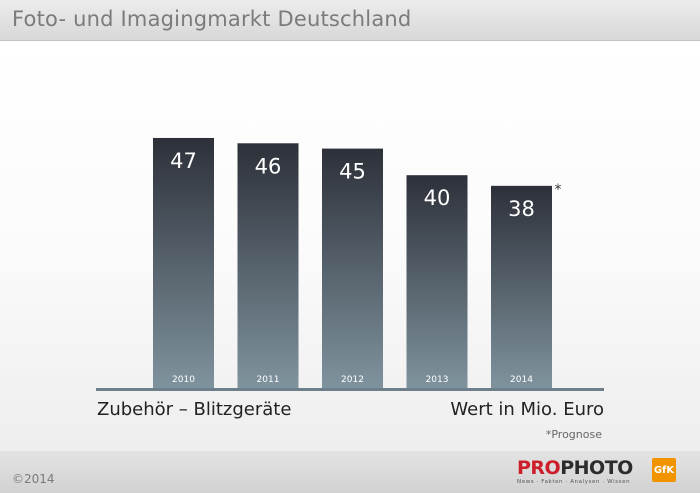 The image size is (700, 493). Describe the element at coordinates (558, 190) in the screenshot. I see `forecast-asterisk: *` at that location.